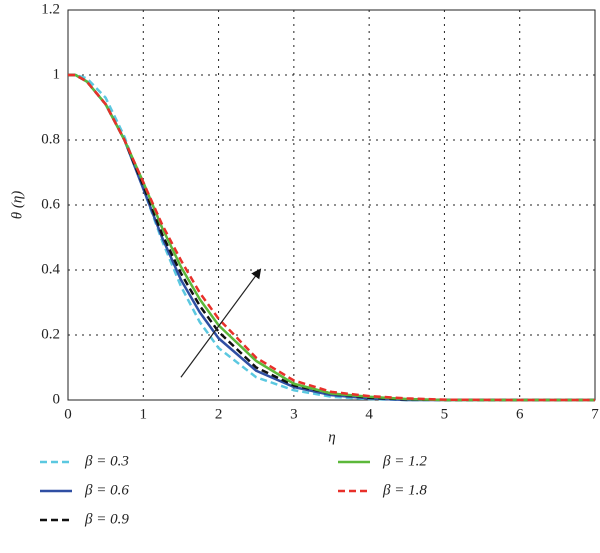 The width and height of the screenshot is (600, 553). Describe the element at coordinates (331, 437) in the screenshot. I see `x-axis-label: η` at that location.